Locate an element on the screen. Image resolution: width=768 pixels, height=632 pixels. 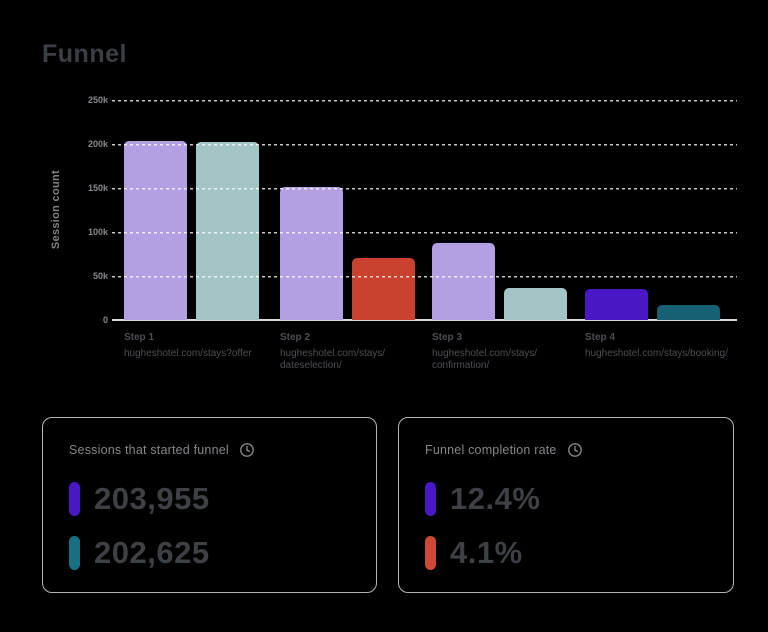
y-tick-label: 0 is located at coordinates (105, 320).